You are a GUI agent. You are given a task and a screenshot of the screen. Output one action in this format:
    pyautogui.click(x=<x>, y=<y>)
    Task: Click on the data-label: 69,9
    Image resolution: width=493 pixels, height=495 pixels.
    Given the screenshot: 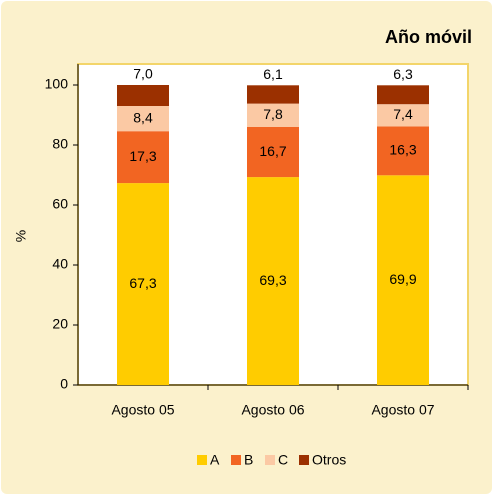 What is the action you would take?
    pyautogui.click(x=402, y=279)
    